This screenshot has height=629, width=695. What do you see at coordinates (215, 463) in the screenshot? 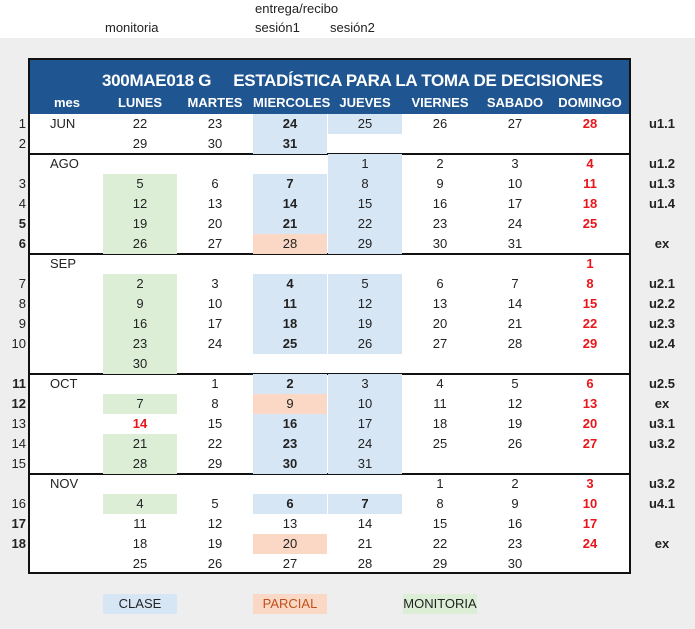
I see `day-cell: 29` at bounding box center [215, 463].